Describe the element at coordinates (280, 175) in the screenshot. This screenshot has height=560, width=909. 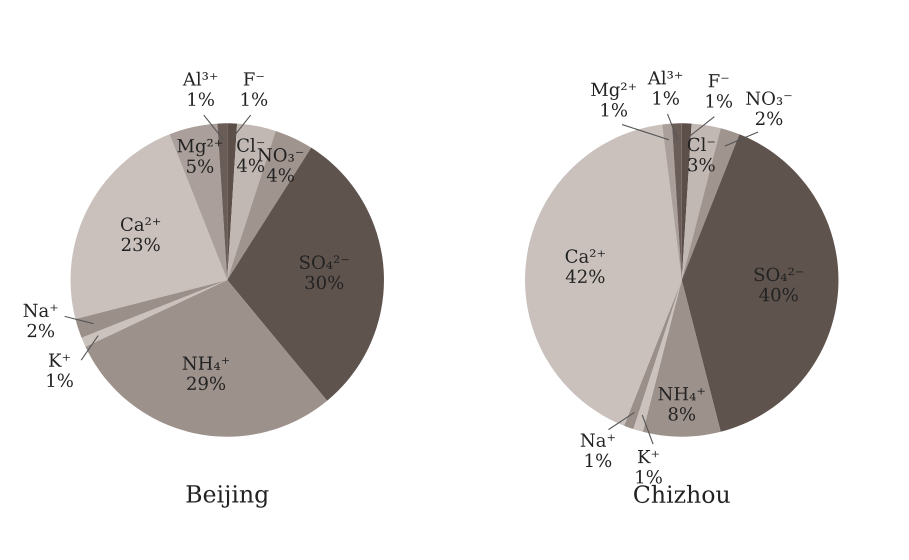
I see `data-label: 4%` at that location.